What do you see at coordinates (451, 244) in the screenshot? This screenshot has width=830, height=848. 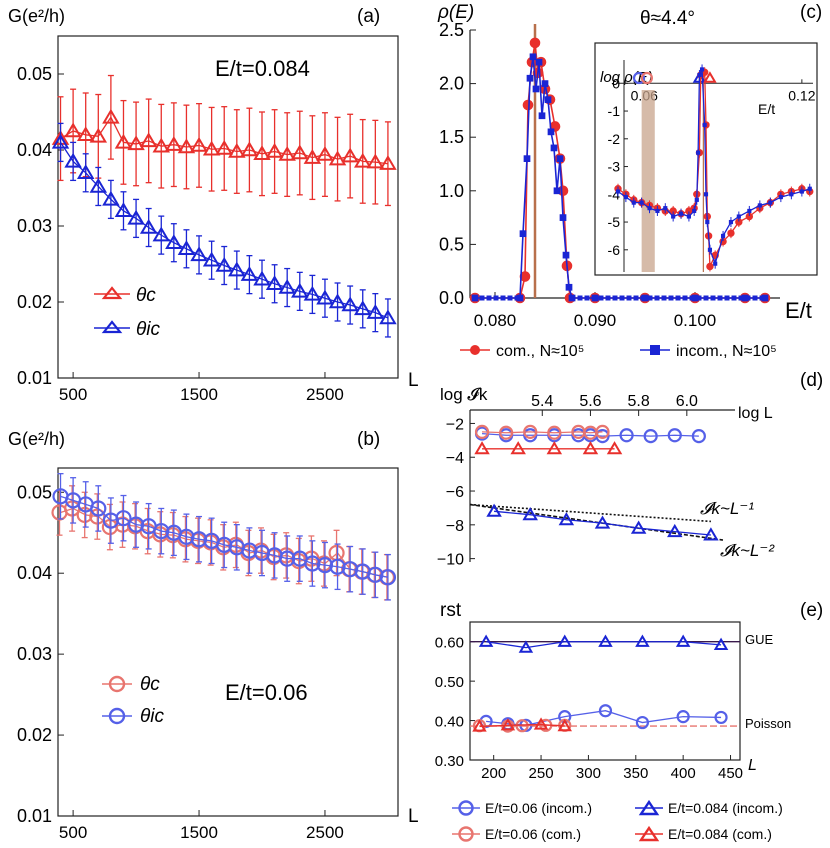 I see `y-tick-label: 0.5` at bounding box center [451, 244].